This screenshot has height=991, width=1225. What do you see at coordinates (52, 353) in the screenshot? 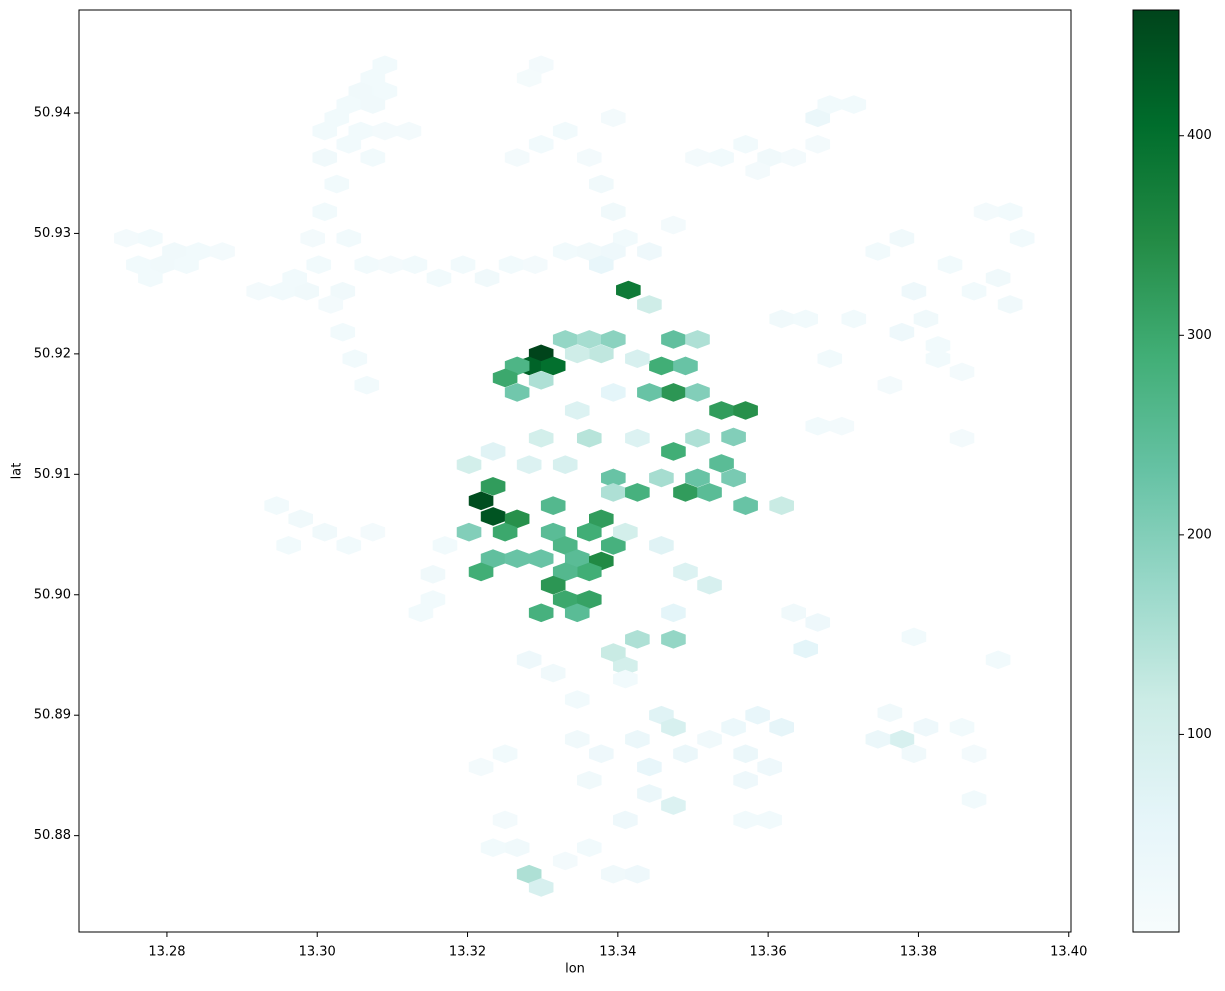
I see `y-tick-label: 50.92` at bounding box center [52, 353].